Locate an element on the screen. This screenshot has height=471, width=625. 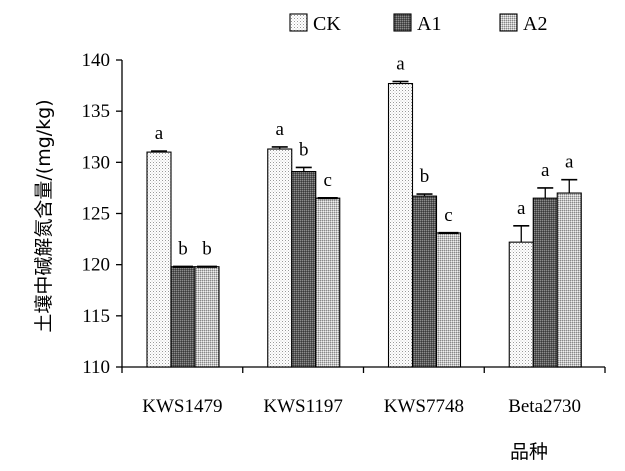
y-tick-label: 130 is located at coordinates (96, 162).